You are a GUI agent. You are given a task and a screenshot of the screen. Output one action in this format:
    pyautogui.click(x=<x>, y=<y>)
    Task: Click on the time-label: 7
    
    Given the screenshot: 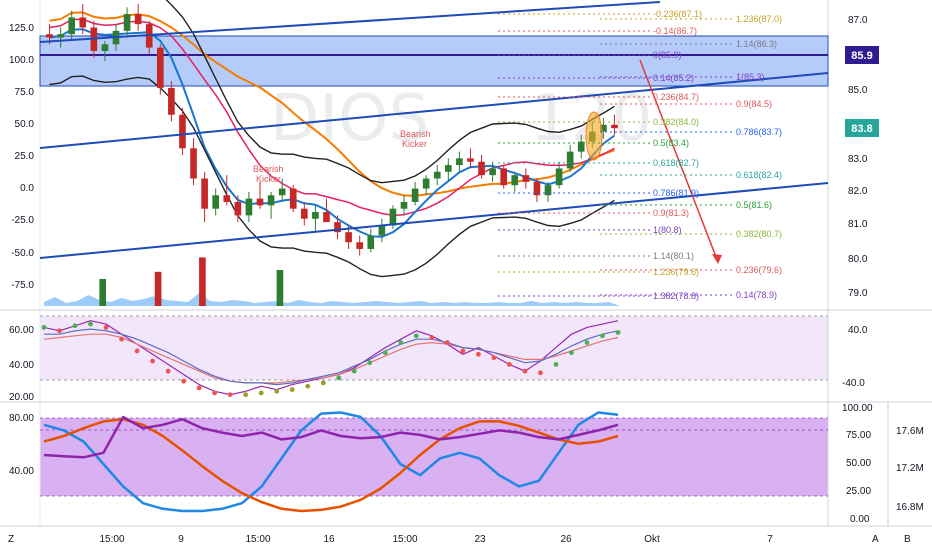 What is the action you would take?
    pyautogui.click(x=770, y=539)
    